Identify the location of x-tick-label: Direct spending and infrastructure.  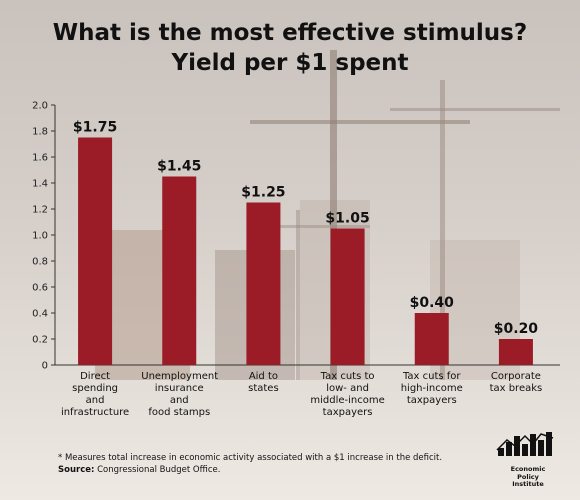
(95, 395).